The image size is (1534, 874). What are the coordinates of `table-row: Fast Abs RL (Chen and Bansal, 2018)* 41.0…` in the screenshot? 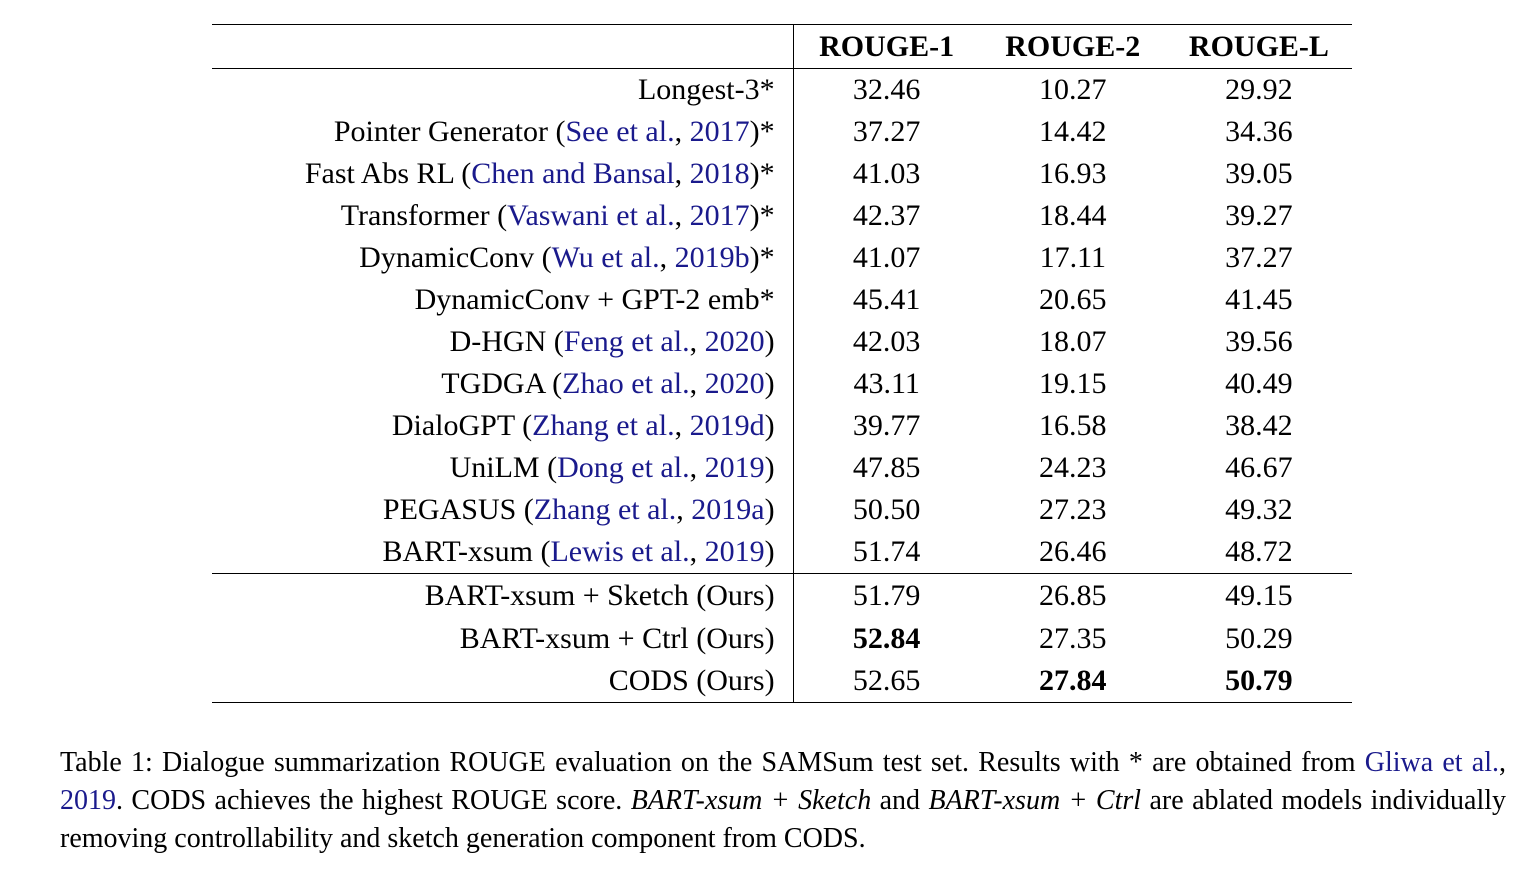 It's located at (782, 174).